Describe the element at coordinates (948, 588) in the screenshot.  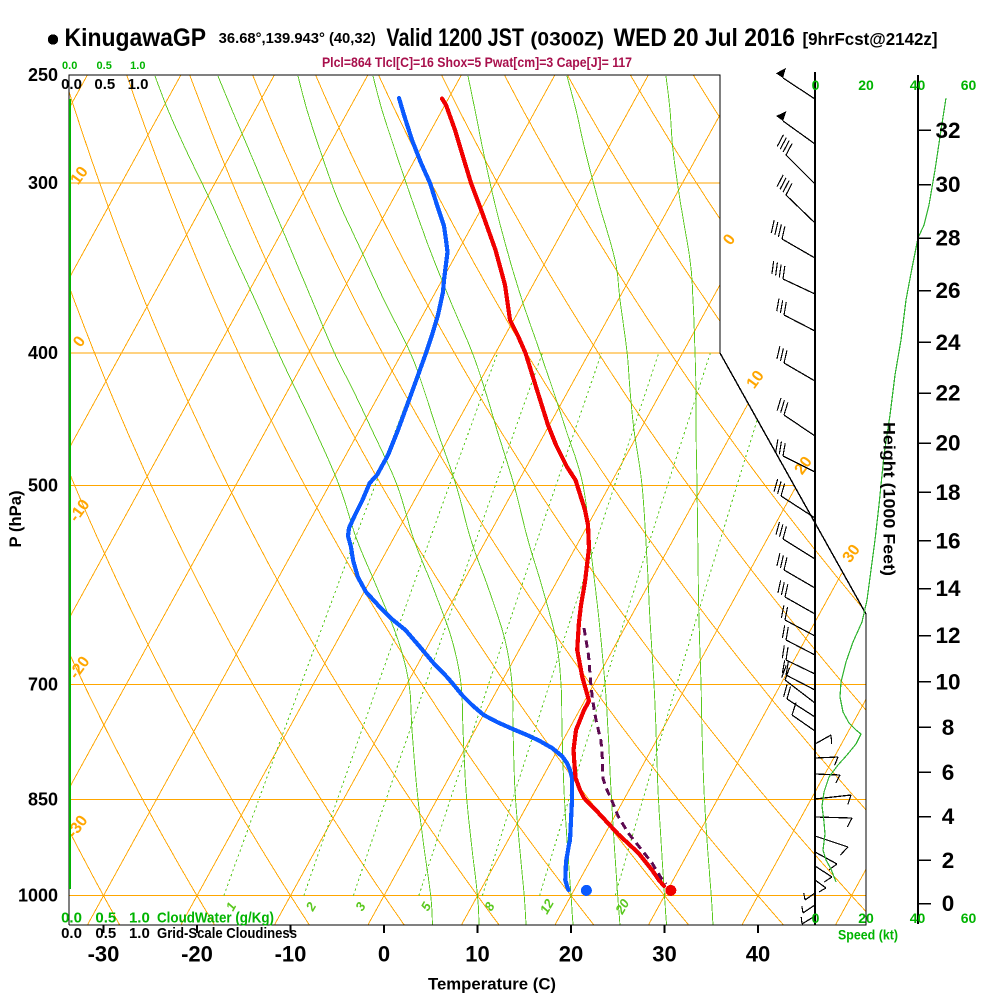
I see `svg-text: 14` at that location.